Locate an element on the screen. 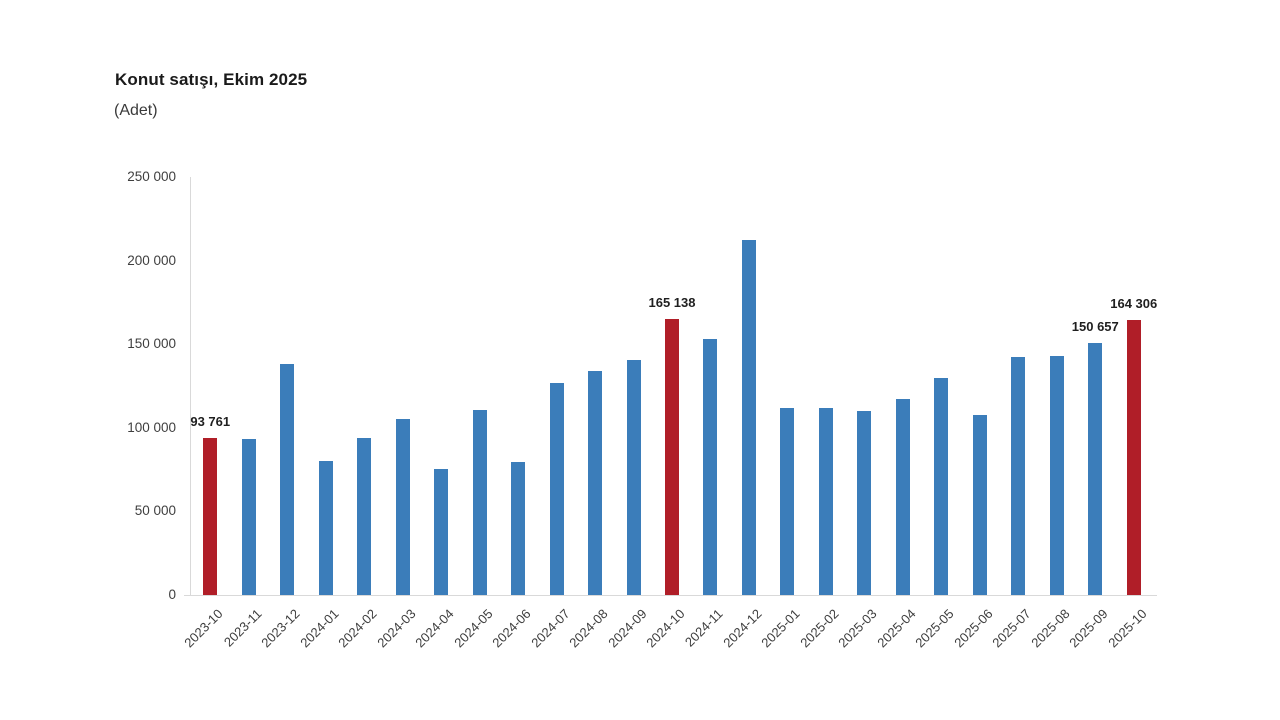 This screenshot has height=720, width=1280. y-tick-label: 250 000 is located at coordinates (151, 176).